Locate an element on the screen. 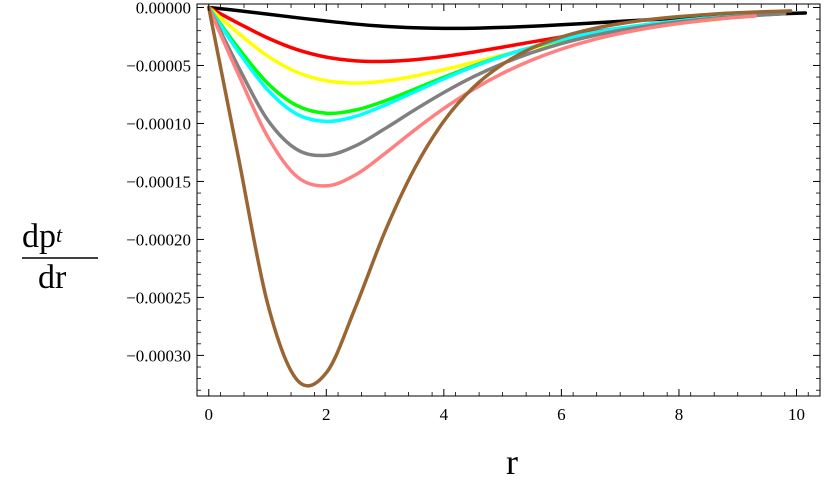 This screenshot has width=830, height=482. x-tick-label: 2 is located at coordinates (326, 414).